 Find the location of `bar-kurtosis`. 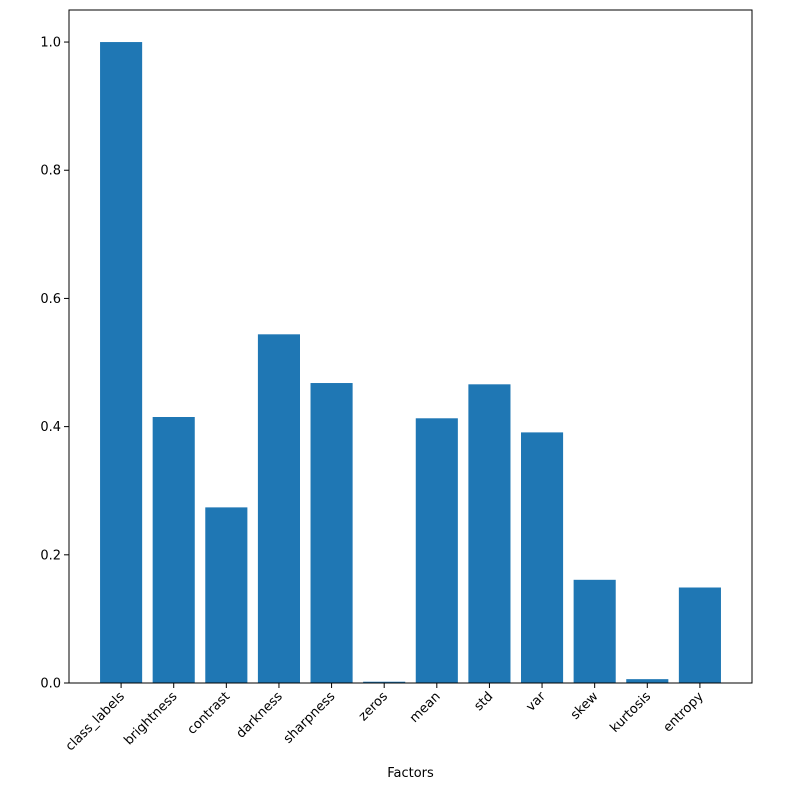

bar-kurtosis is located at coordinates (647, 681).